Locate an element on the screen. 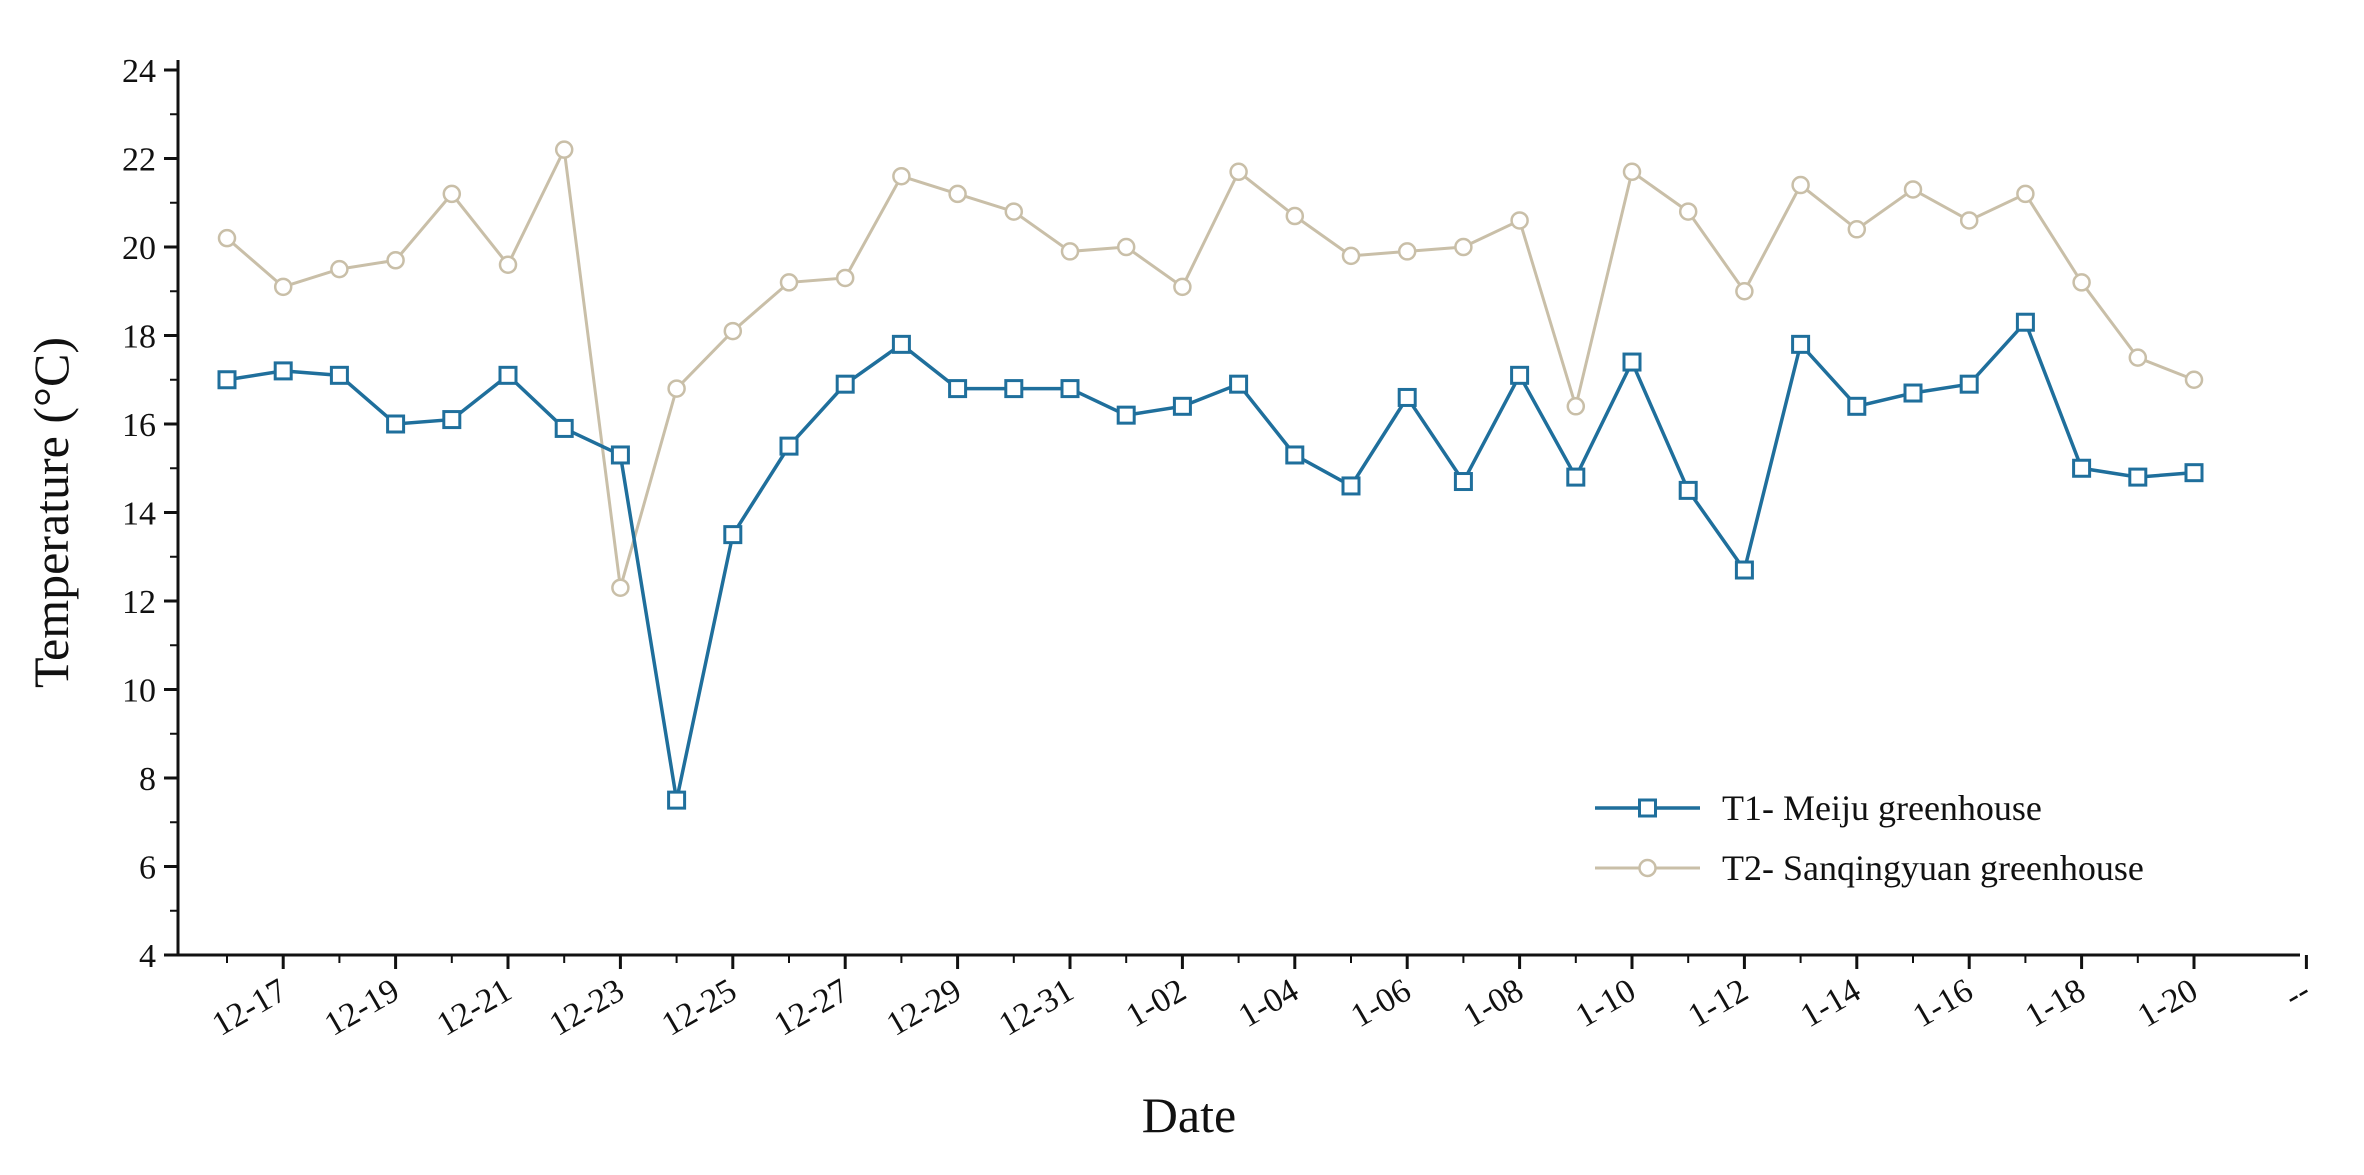 Image resolution: width=2364 pixels, height=1175 pixels. x-tick-label: 12-27 is located at coordinates (811, 1008).